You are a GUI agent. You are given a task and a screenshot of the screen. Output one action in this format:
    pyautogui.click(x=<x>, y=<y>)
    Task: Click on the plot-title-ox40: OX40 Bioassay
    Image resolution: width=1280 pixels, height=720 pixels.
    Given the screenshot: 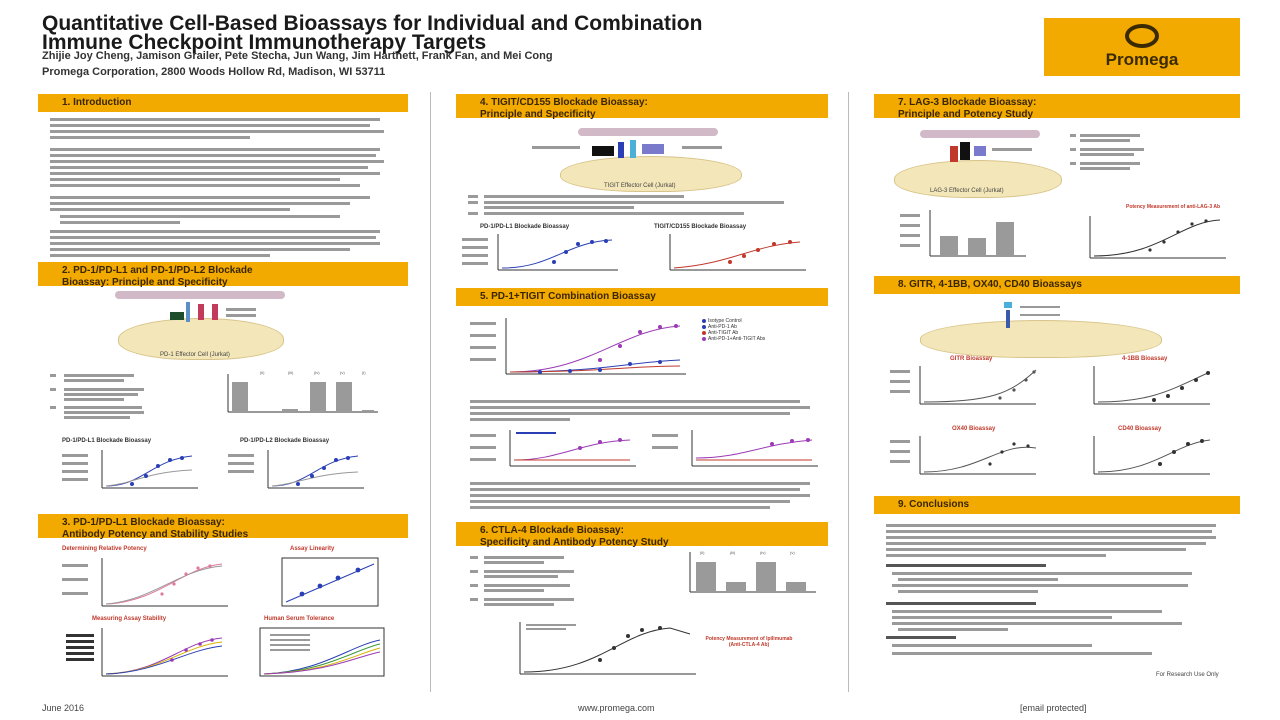 What is the action you would take?
    pyautogui.click(x=974, y=429)
    